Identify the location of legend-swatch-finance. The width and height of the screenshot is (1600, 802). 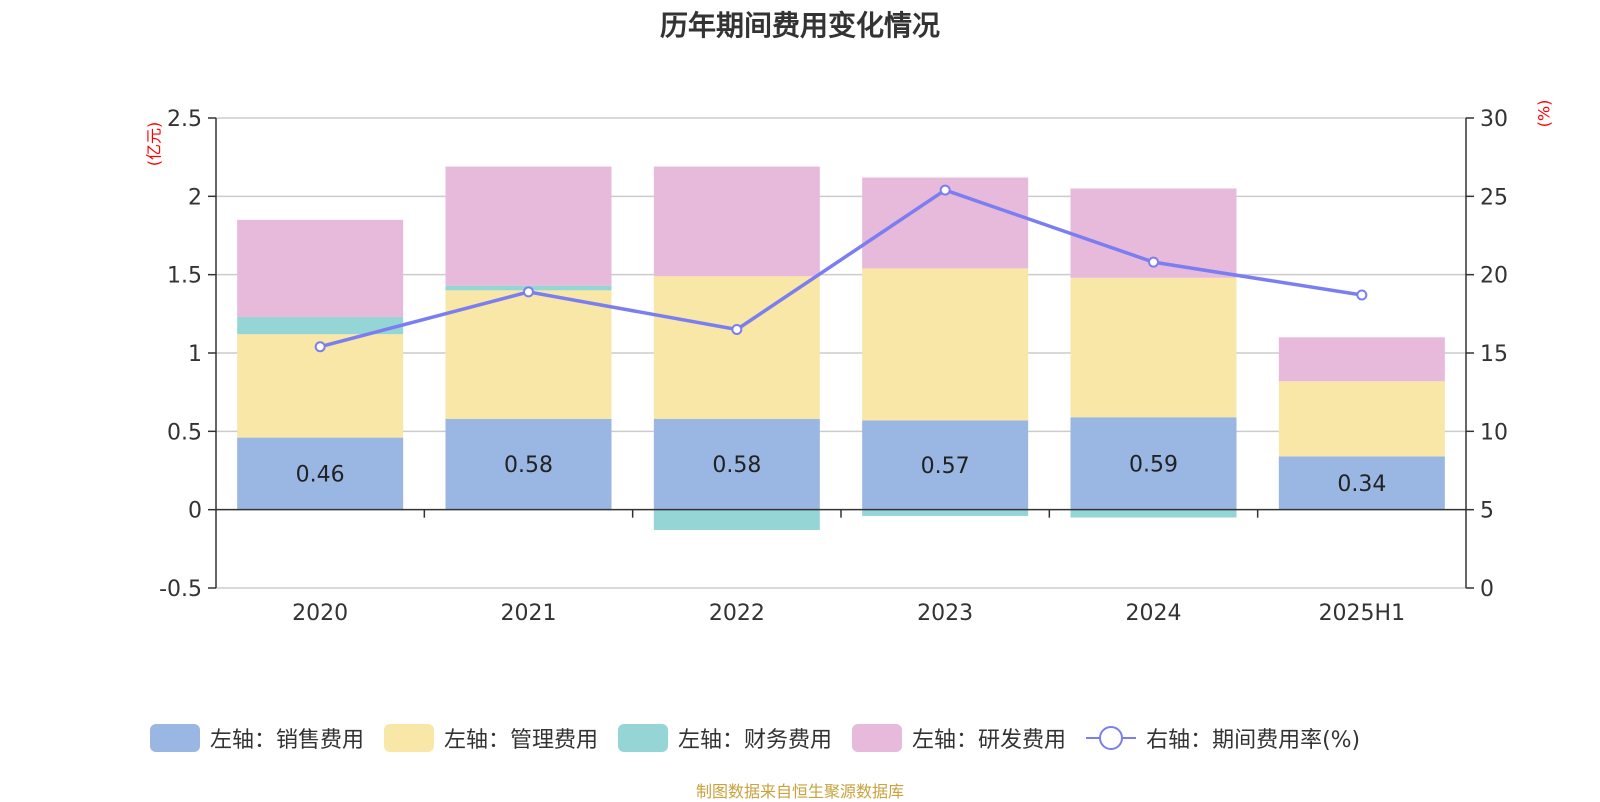
(643, 738).